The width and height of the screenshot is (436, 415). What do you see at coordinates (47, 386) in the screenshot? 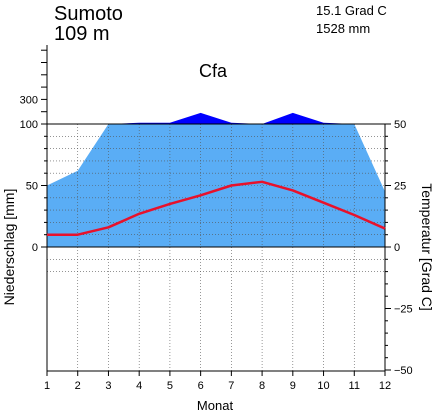
I see `x-tick-label: 1` at bounding box center [47, 386].